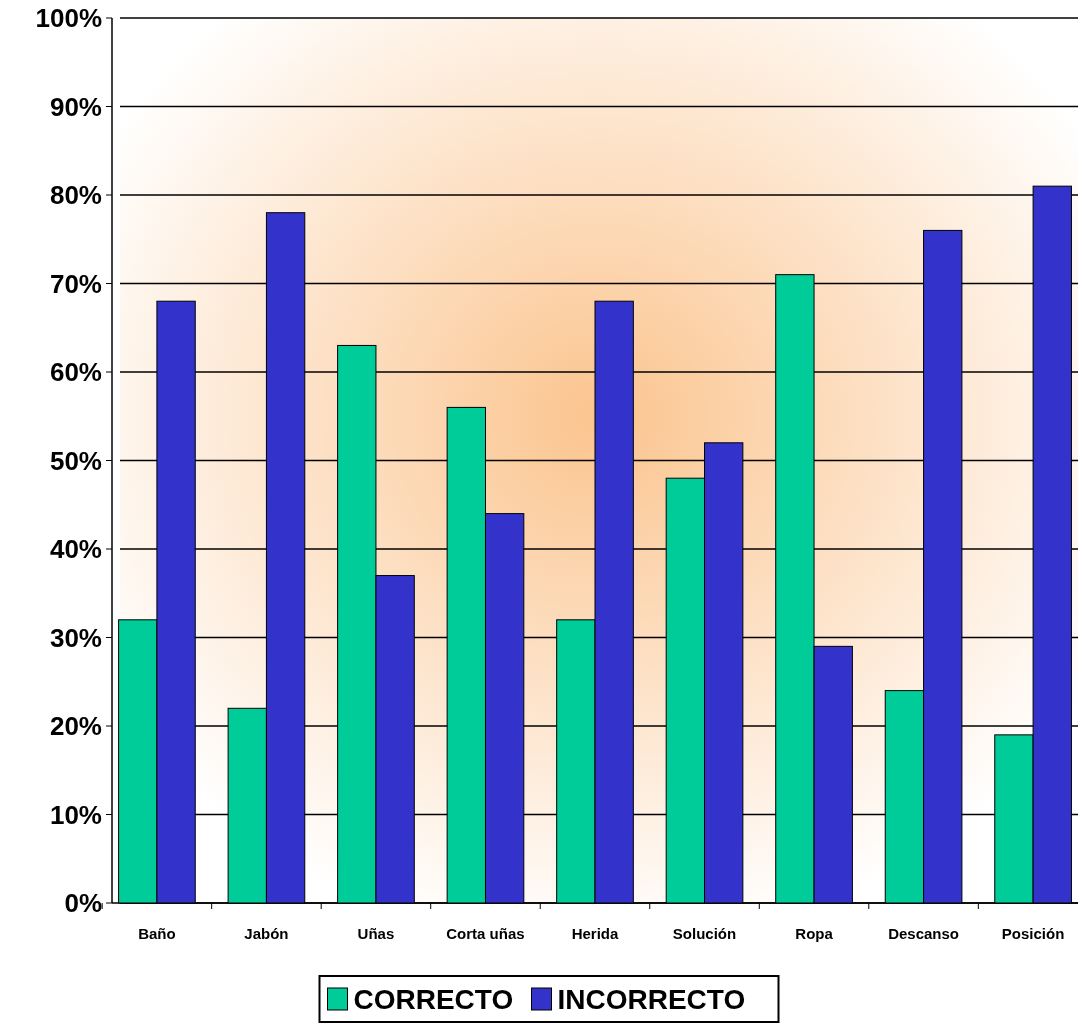  Describe the element at coordinates (83, 903) in the screenshot. I see `y-tick-label: 0%` at that location.